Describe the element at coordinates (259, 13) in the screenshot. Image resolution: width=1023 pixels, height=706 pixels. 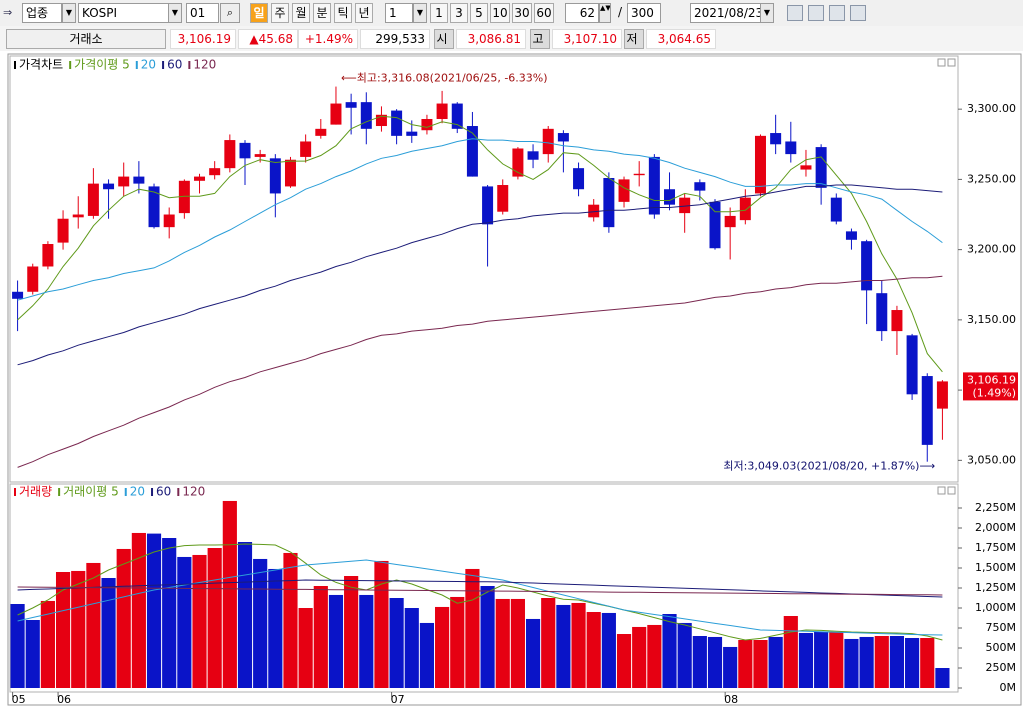
I see `period-button: 일` at that location.